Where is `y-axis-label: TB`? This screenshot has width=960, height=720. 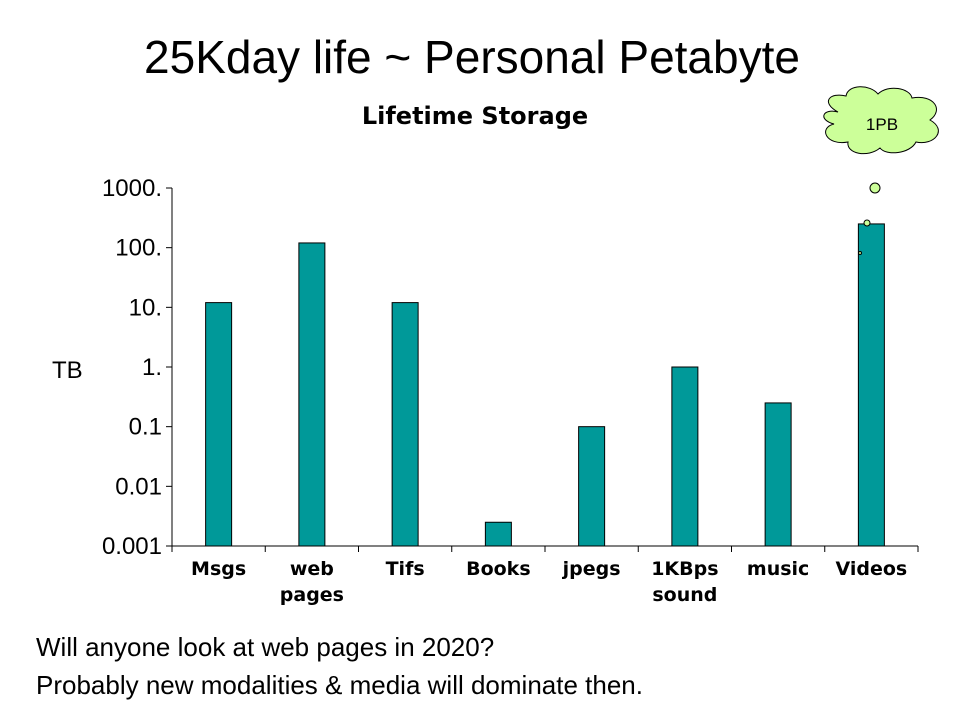
y-axis-label: TB is located at coordinates (67, 370).